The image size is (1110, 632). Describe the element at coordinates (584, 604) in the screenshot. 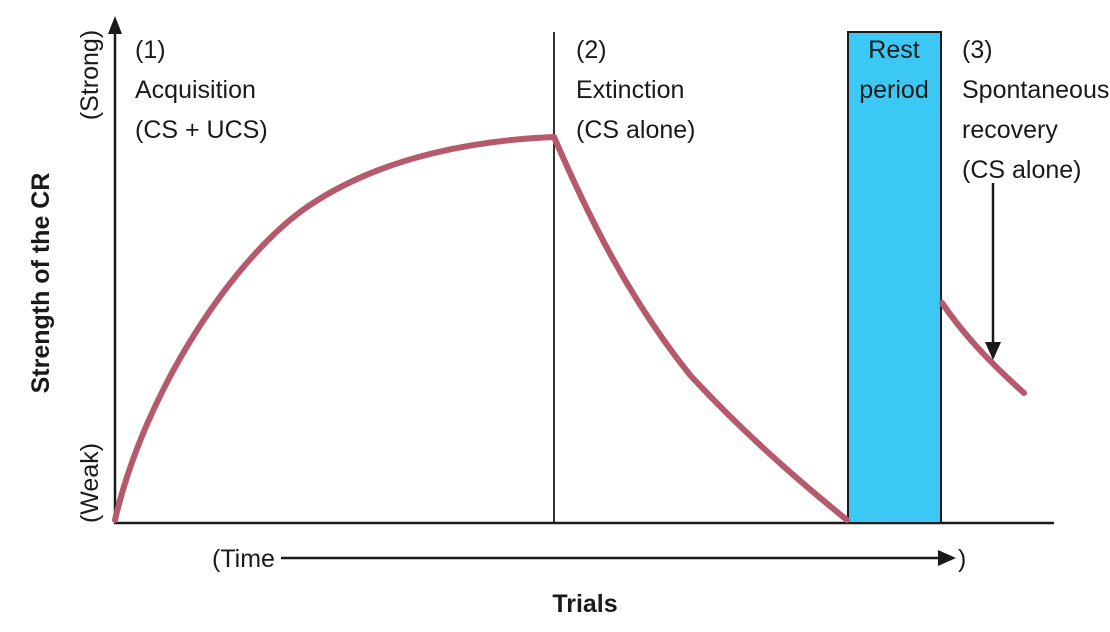

I see `x-axis-title: Trials` at that location.